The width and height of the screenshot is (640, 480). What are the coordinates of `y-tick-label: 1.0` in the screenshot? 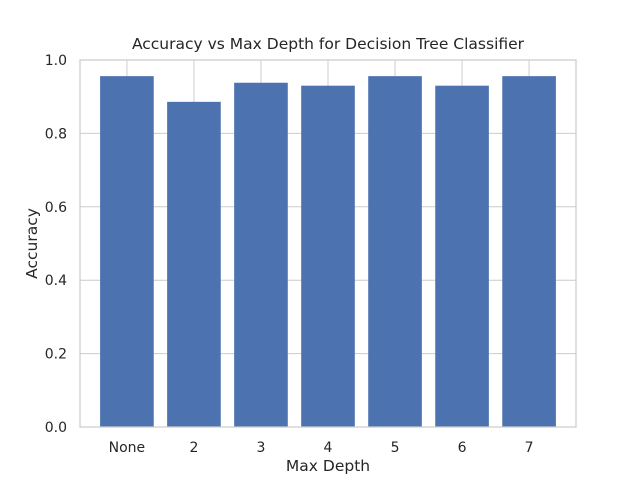 It's located at (56, 61).